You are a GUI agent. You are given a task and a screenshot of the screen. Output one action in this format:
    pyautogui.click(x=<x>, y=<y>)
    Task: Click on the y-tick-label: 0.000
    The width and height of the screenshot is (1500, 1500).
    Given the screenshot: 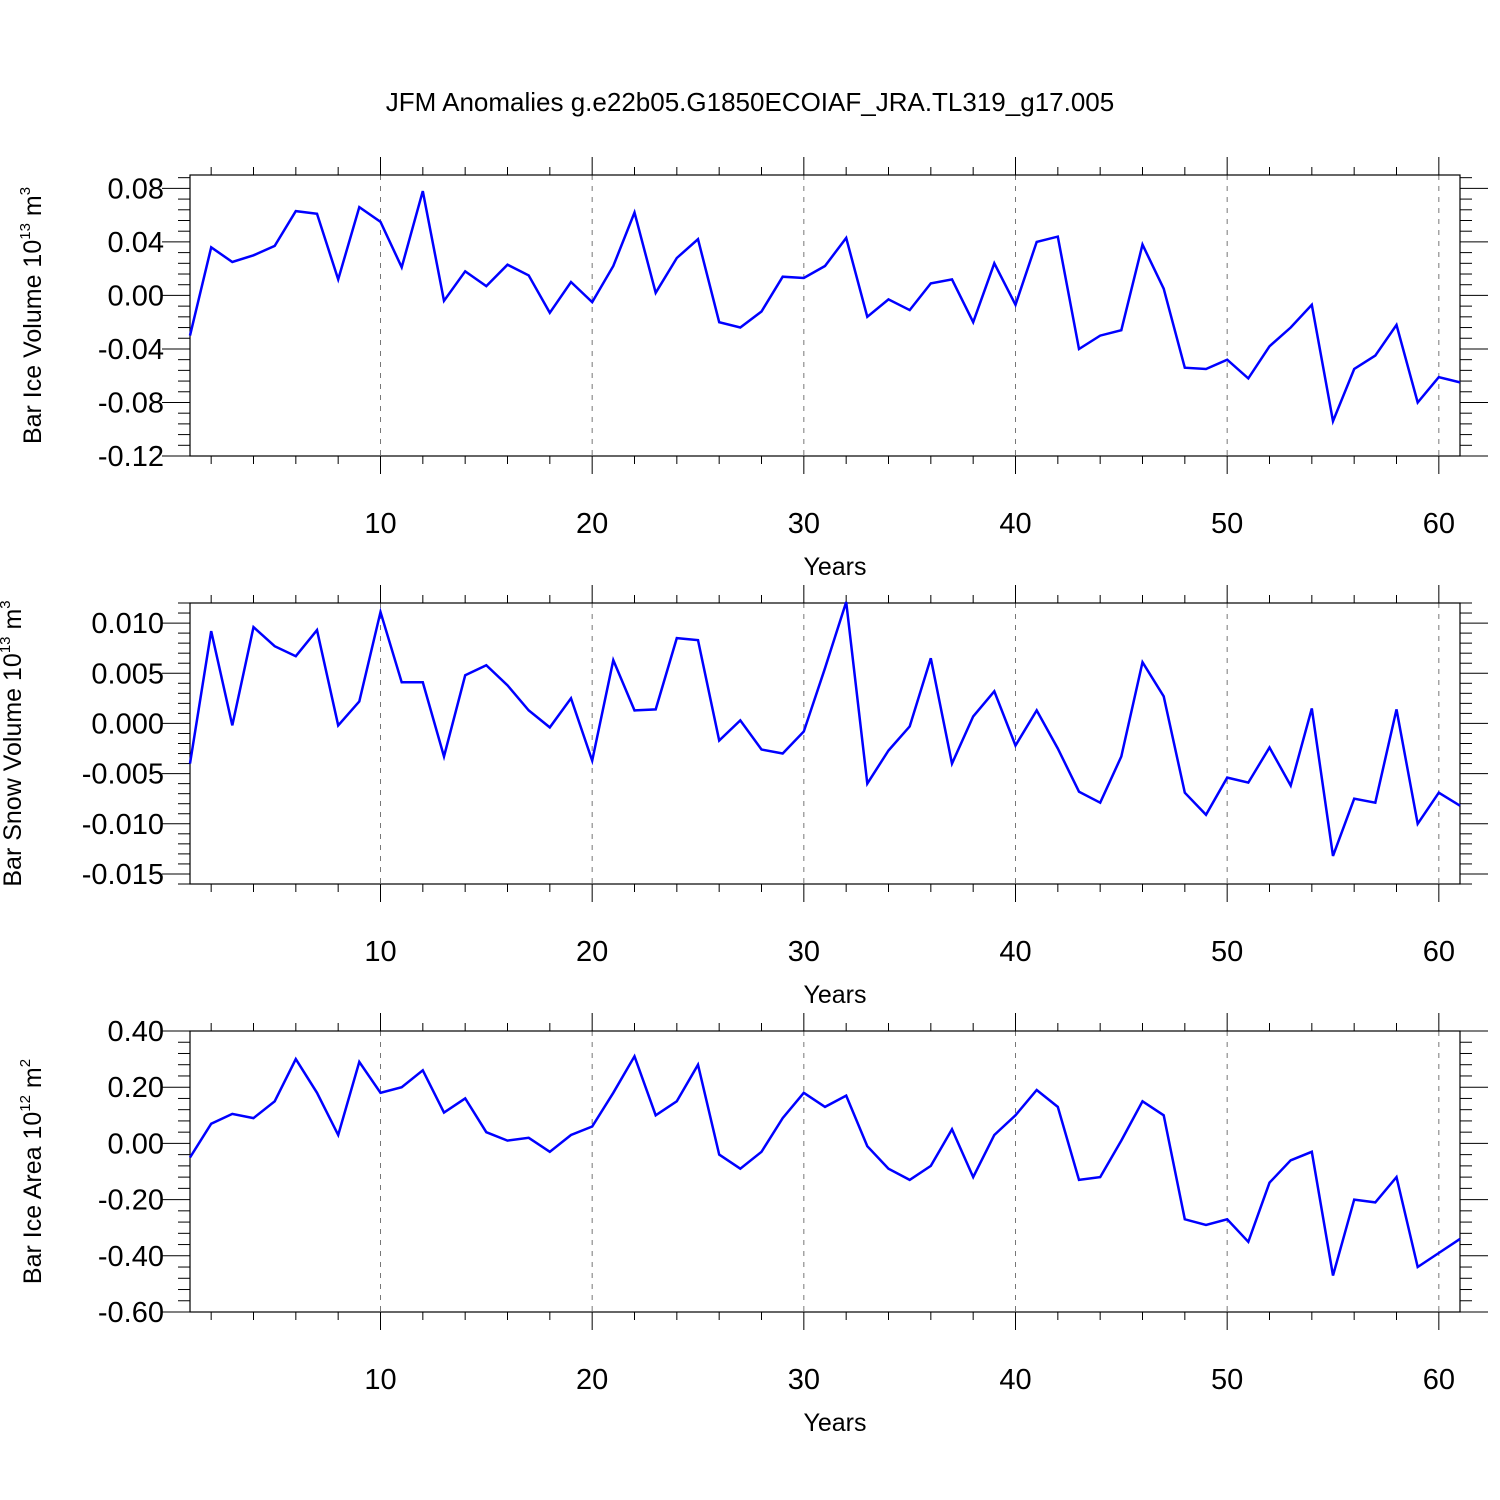 What is the action you would take?
    pyautogui.click(x=127, y=724)
    